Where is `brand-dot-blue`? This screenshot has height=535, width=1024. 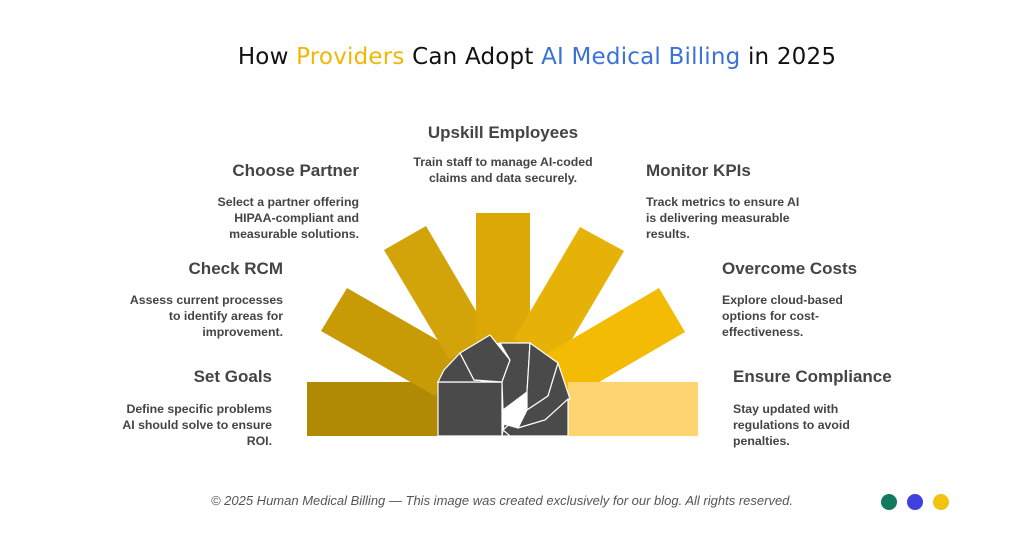
brand-dot-blue is located at coordinates (915, 502).